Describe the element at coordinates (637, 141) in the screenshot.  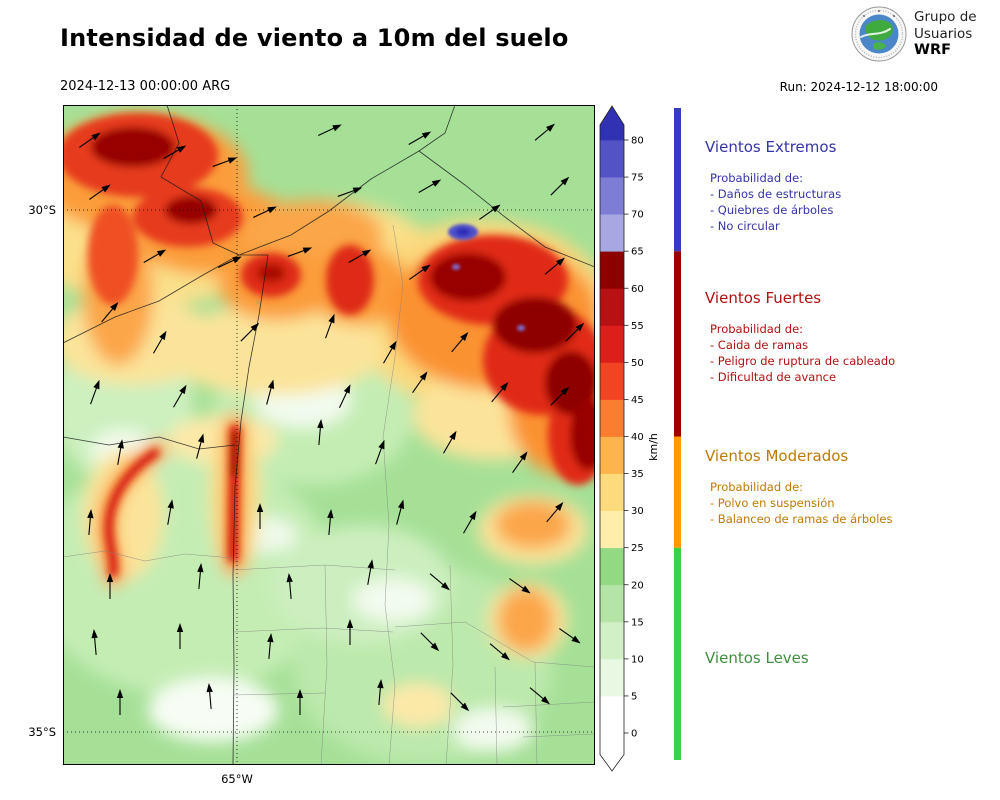
I see `svg-text: 80` at that location.